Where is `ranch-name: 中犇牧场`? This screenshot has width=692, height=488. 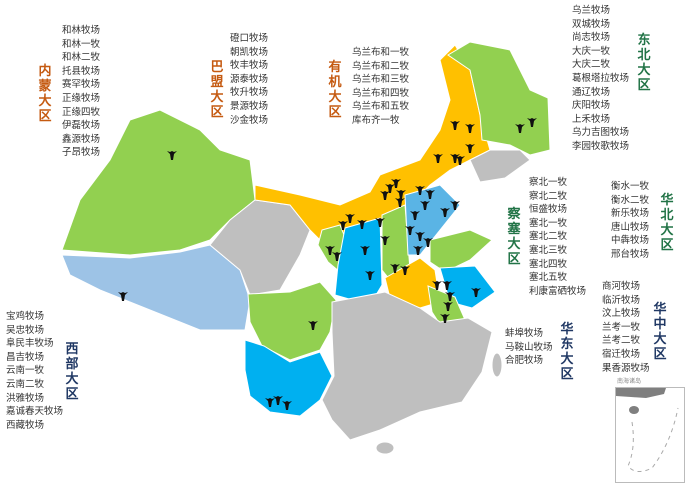
ranch-name: 中犇牧场 is located at coordinates (630, 241).